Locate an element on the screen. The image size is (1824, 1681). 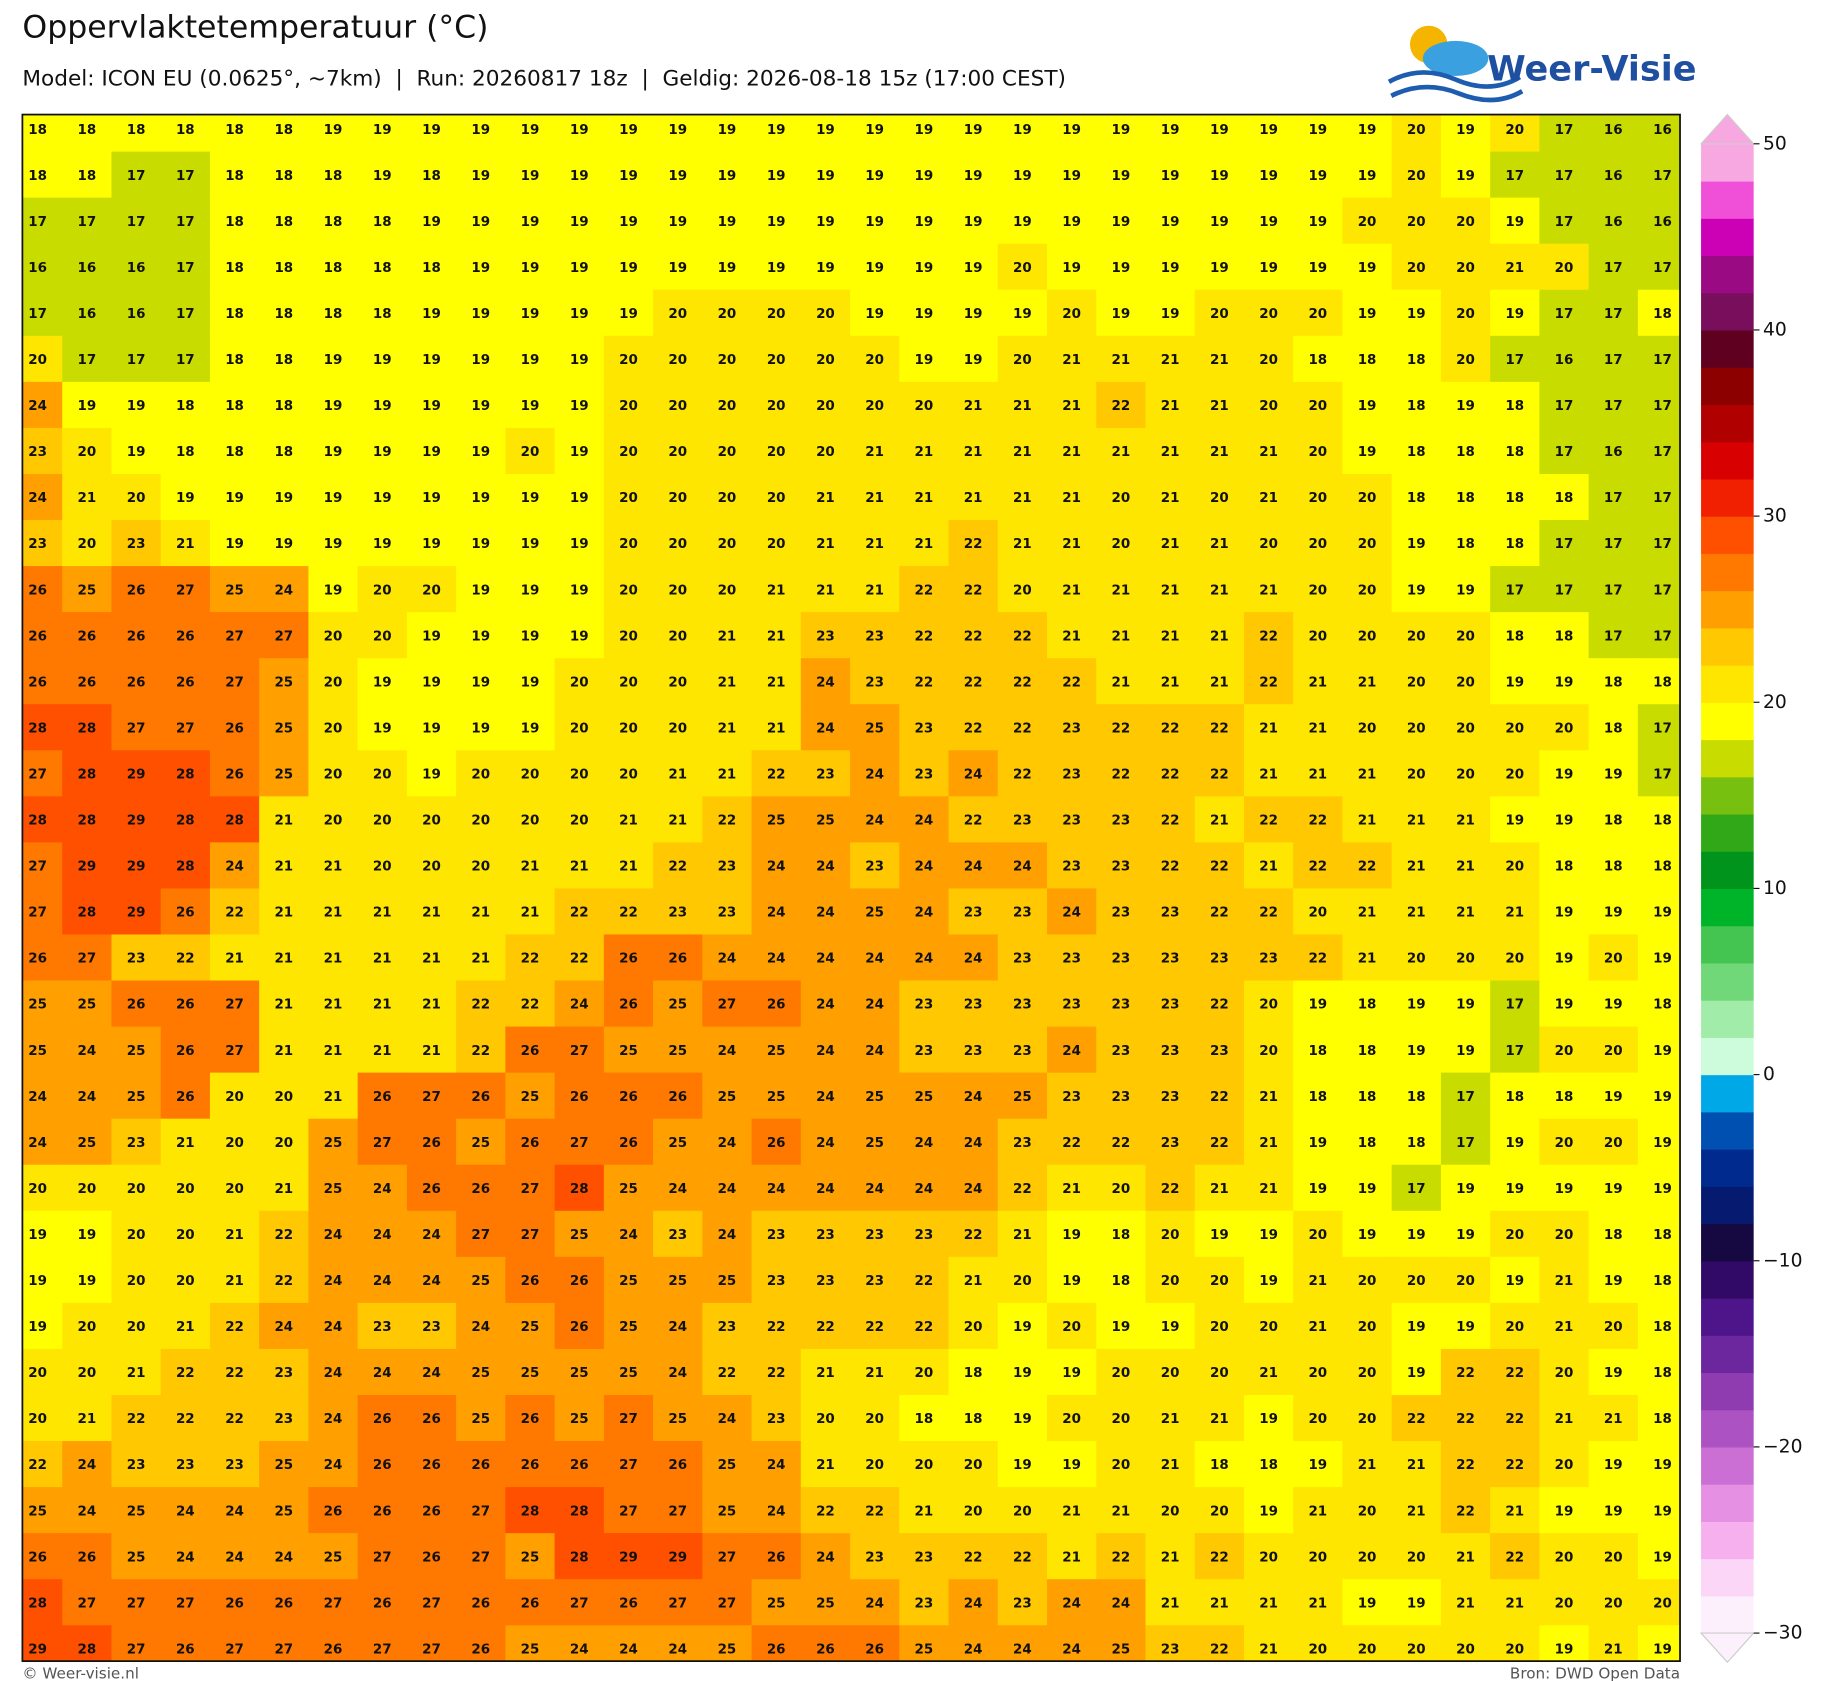
temp-label: 18 is located at coordinates (382, 268).